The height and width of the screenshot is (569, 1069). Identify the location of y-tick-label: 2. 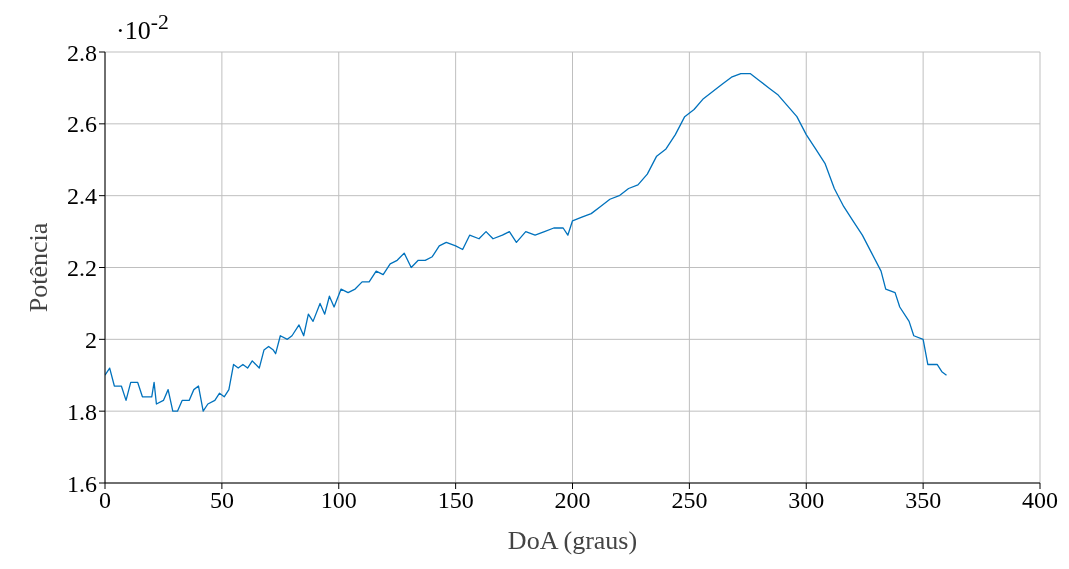
(91, 339).